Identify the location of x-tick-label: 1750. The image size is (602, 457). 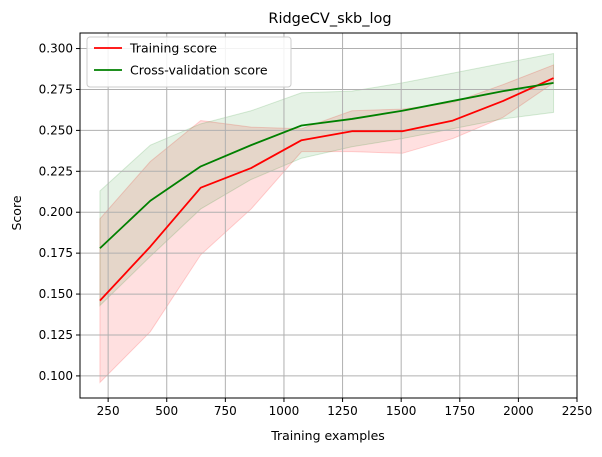
(460, 411).